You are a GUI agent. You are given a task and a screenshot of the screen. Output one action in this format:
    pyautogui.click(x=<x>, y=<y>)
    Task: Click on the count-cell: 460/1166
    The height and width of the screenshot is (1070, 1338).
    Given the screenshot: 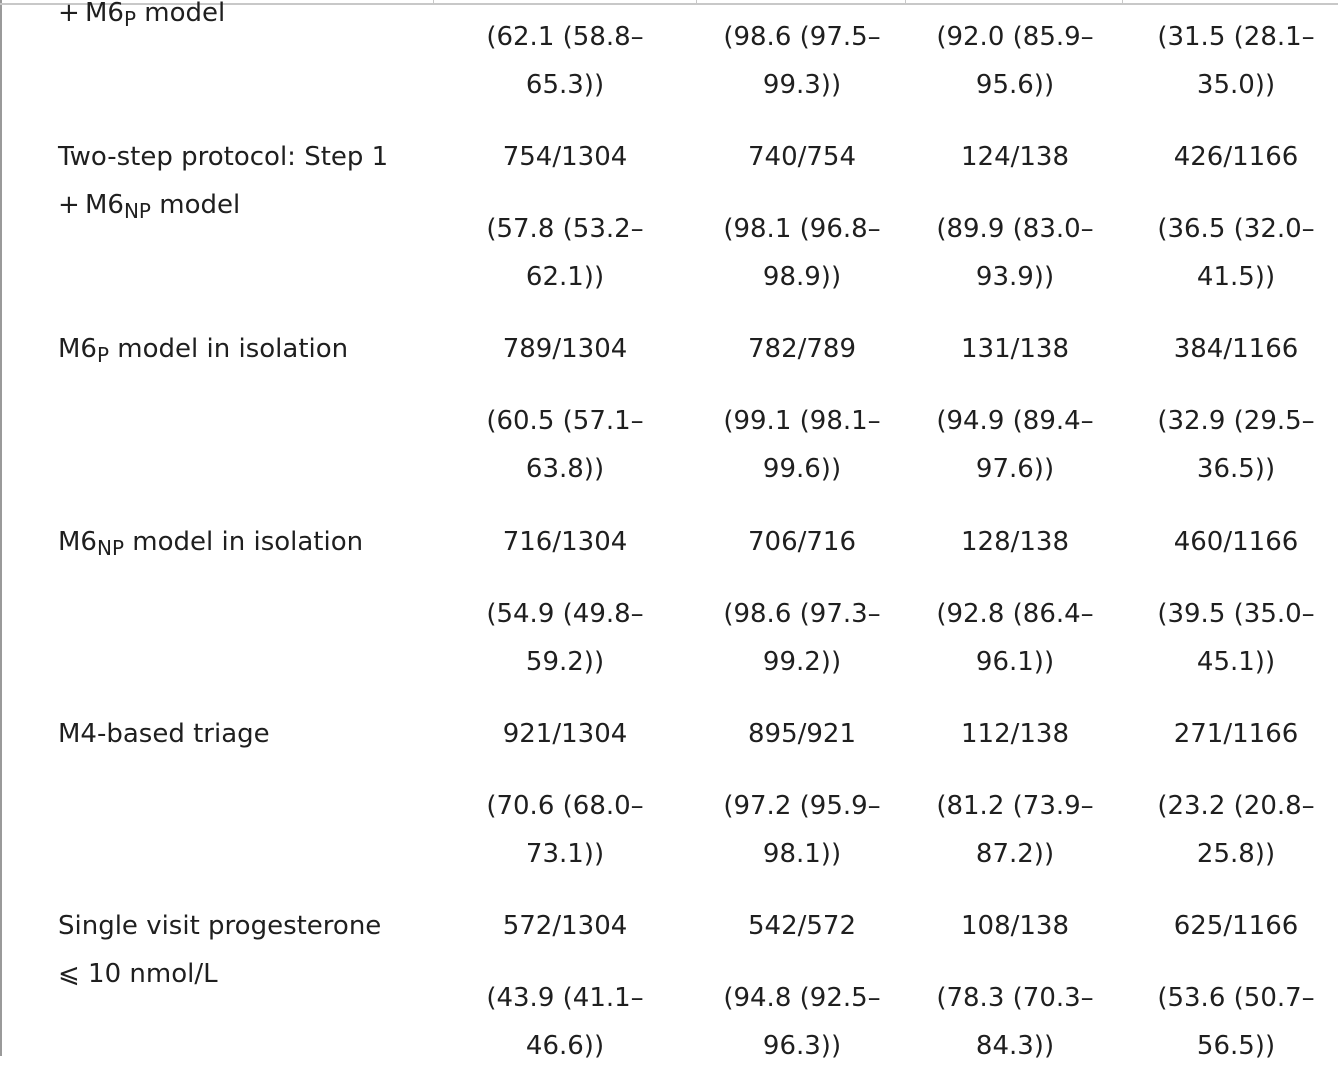 What is the action you would take?
    pyautogui.click(x=1236, y=542)
    